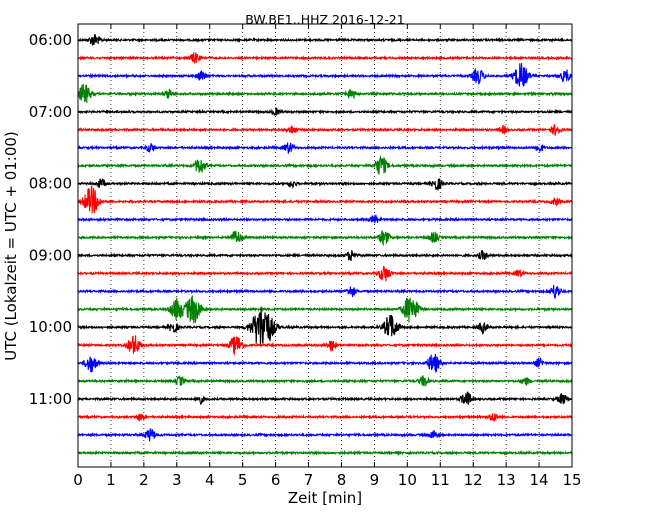 The height and width of the screenshot is (520, 650). I want to click on x-tick-label: 9, so click(375, 480).